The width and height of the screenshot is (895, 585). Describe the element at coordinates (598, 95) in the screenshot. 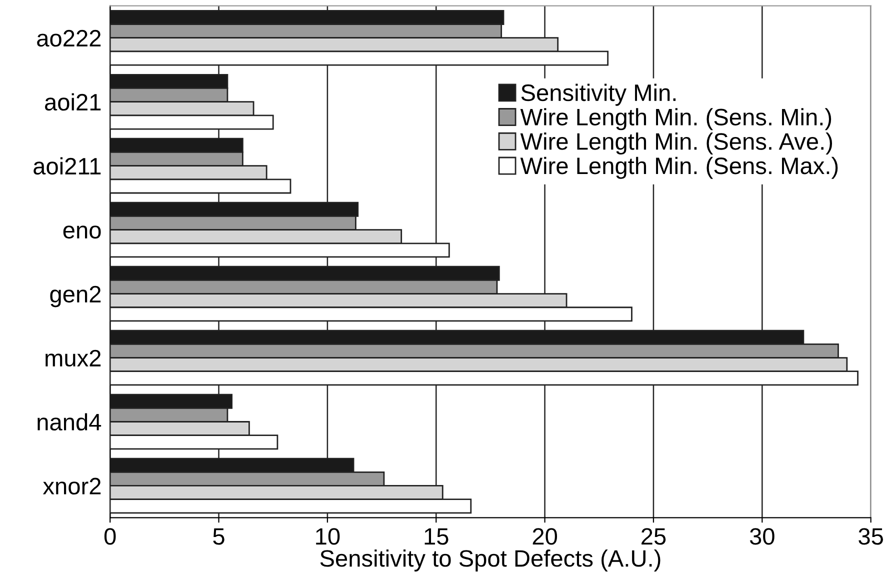

I see `legend-label: Sensitivity Min.` at that location.